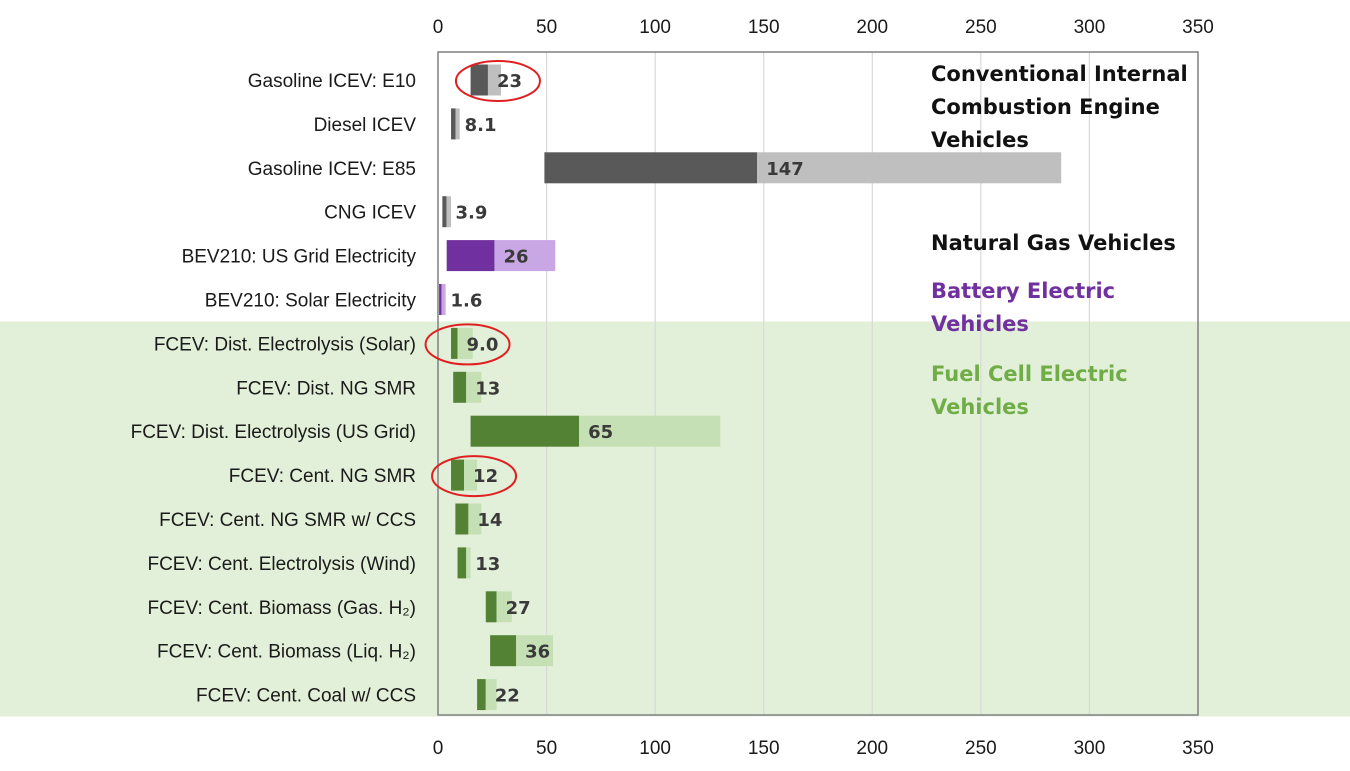 The width and height of the screenshot is (1350, 771). What do you see at coordinates (482, 279) in the screenshot?
I see `highlight-circles` at bounding box center [482, 279].